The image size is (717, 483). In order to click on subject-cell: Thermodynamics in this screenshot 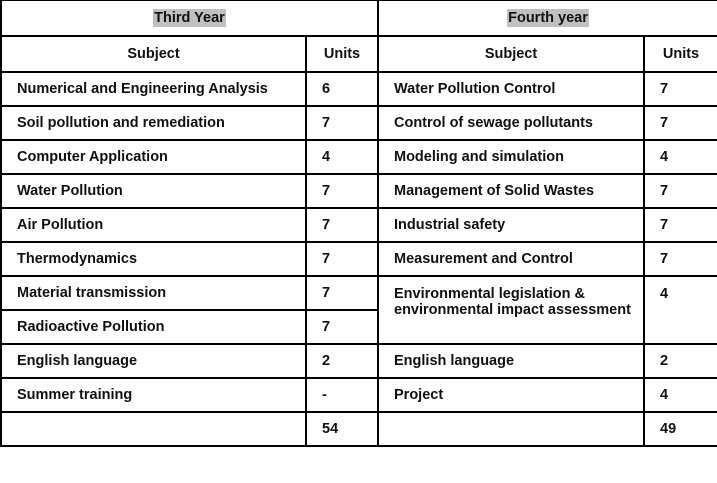, I will do `click(153, 259)`.